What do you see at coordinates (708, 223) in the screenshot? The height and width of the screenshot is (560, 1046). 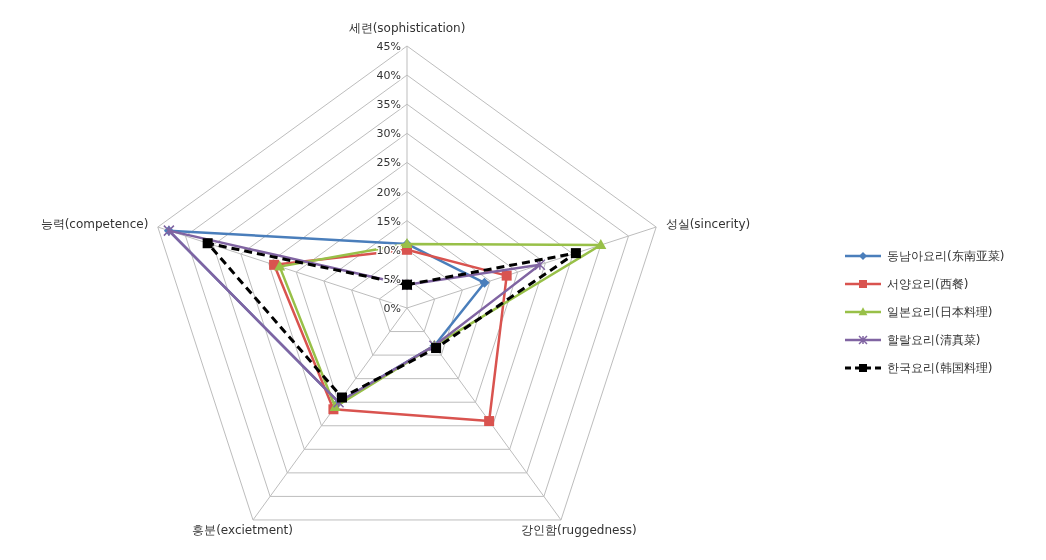 I see `spoke-label: 성실(sincerity)` at bounding box center [708, 223].